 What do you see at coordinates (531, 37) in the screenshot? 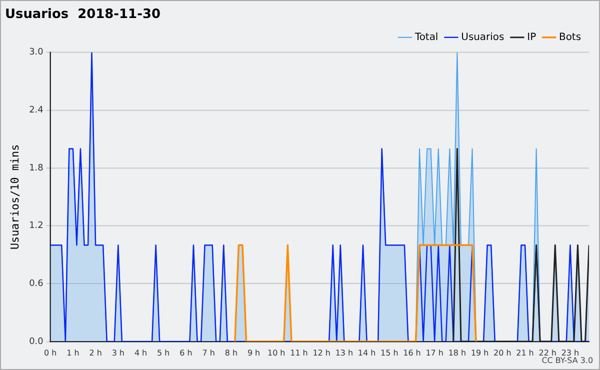
I see `legend-label: IP` at bounding box center [531, 37].